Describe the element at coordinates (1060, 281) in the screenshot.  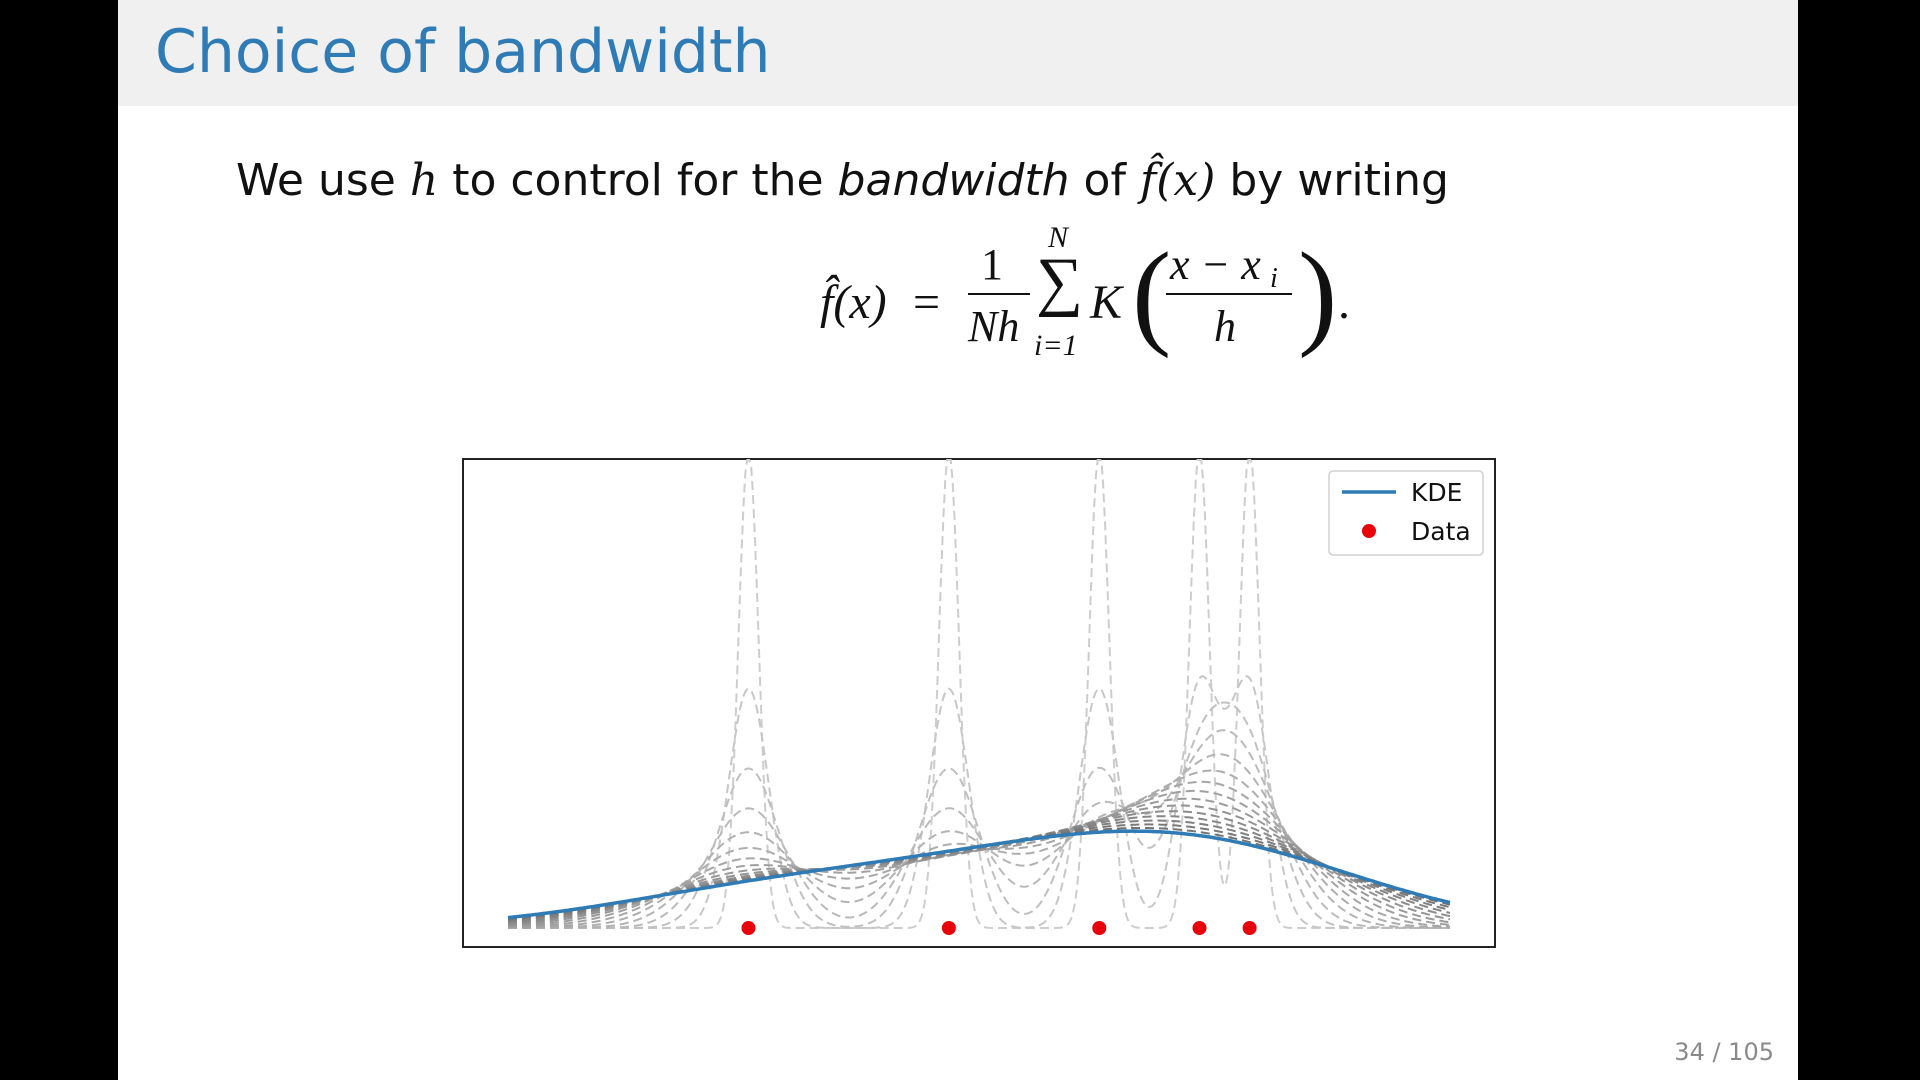
I see `formula-sum-symbol: ∑` at that location.